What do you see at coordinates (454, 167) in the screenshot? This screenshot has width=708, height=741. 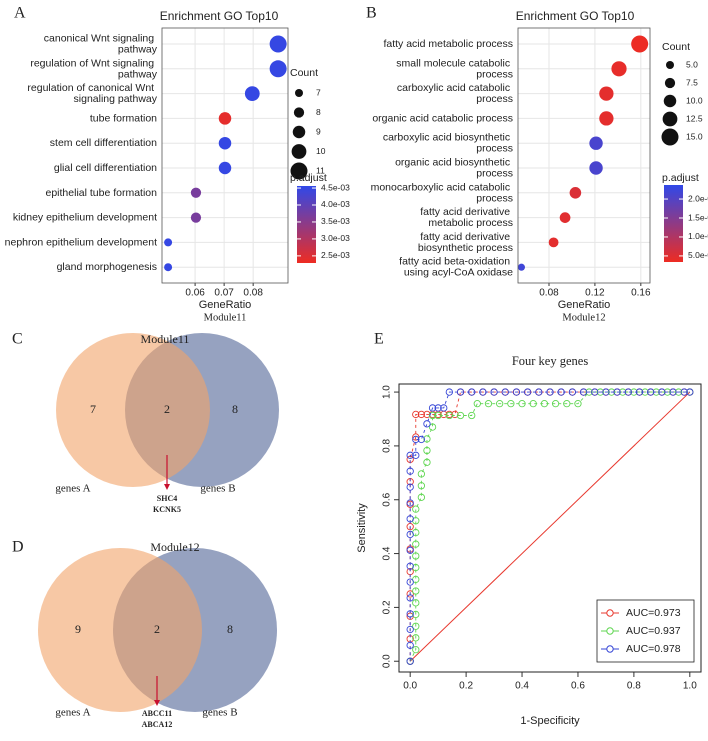 I see `y-tick-label: organic acid biosynthetic process` at bounding box center [454, 167].